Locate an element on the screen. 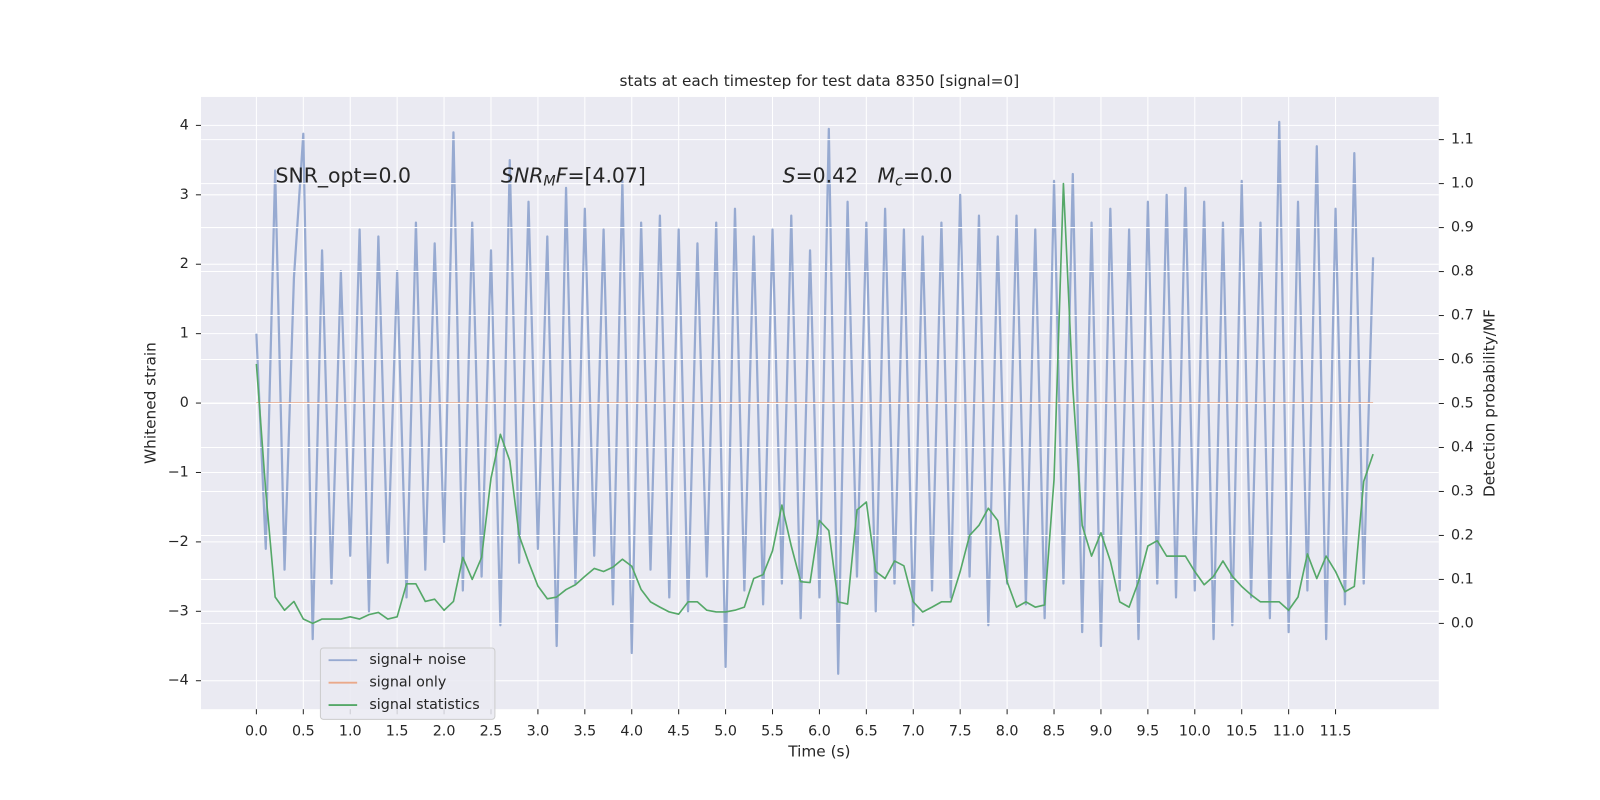 The width and height of the screenshot is (1600, 800). y-tick-label: 4 is located at coordinates (184, 125).